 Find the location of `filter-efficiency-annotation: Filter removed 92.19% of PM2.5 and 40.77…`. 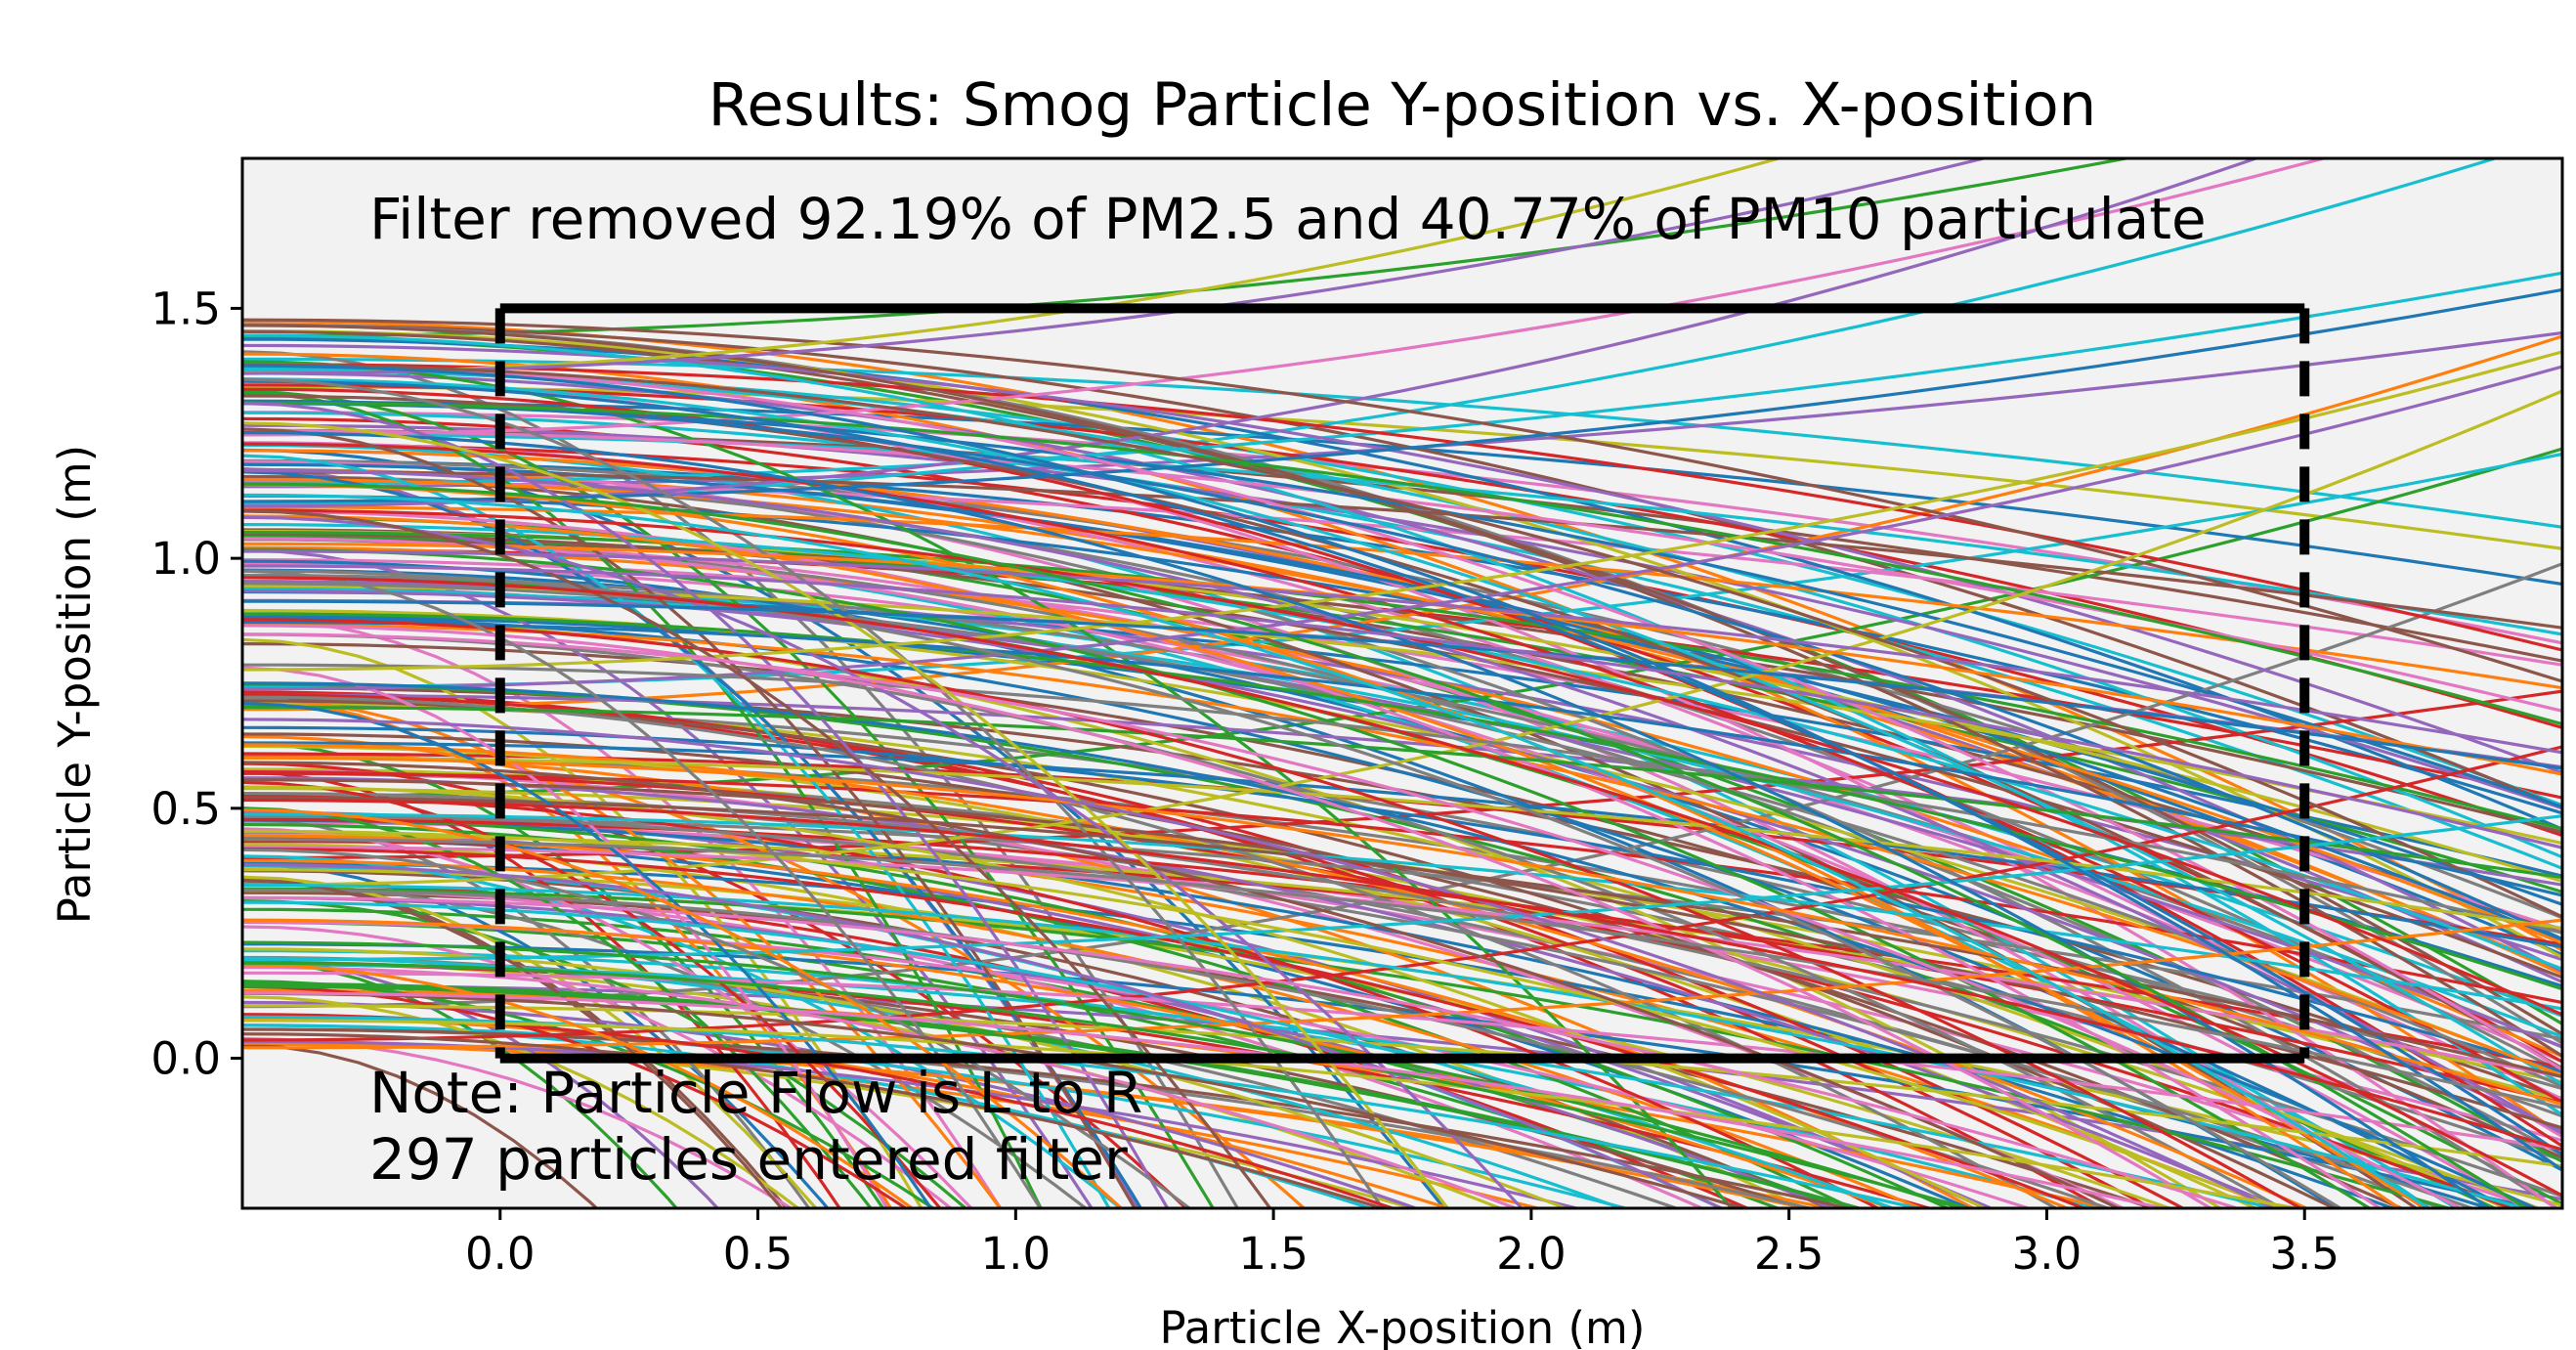

filter-efficiency-annotation: Filter removed 92.19% of PM2.5 and 40.77… is located at coordinates (1288, 219).